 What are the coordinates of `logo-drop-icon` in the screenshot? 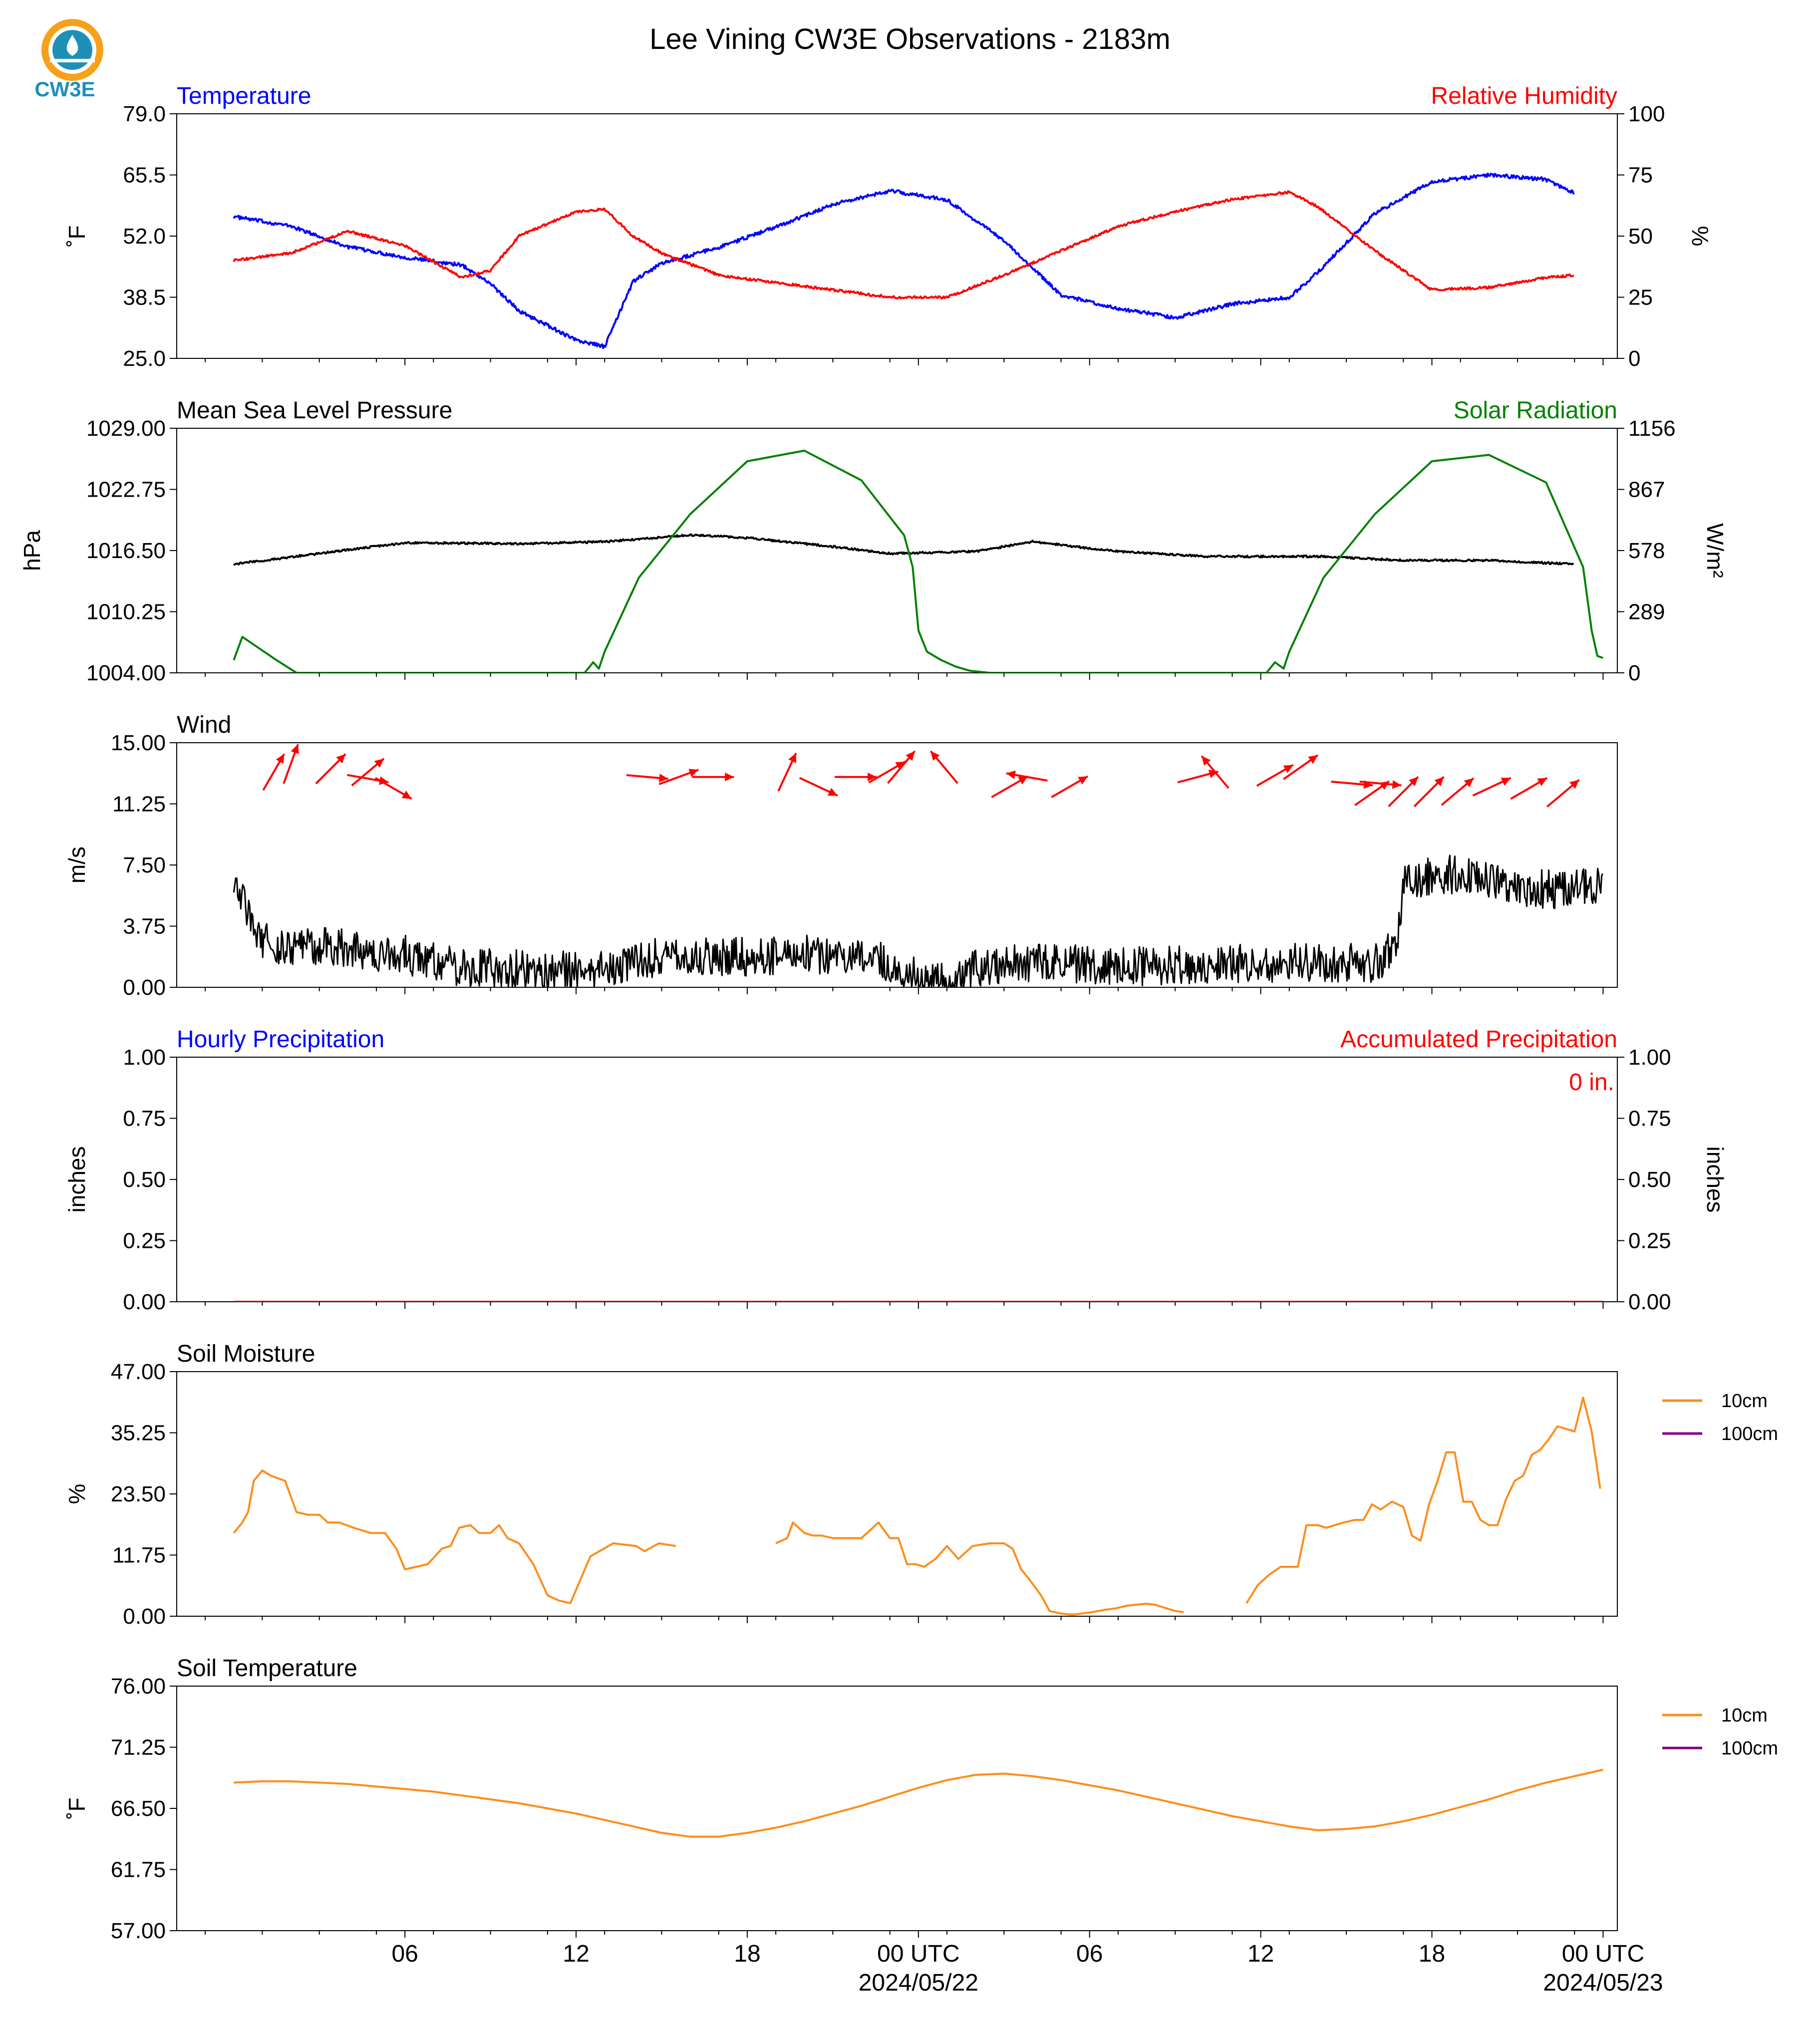 It's located at (72, 45).